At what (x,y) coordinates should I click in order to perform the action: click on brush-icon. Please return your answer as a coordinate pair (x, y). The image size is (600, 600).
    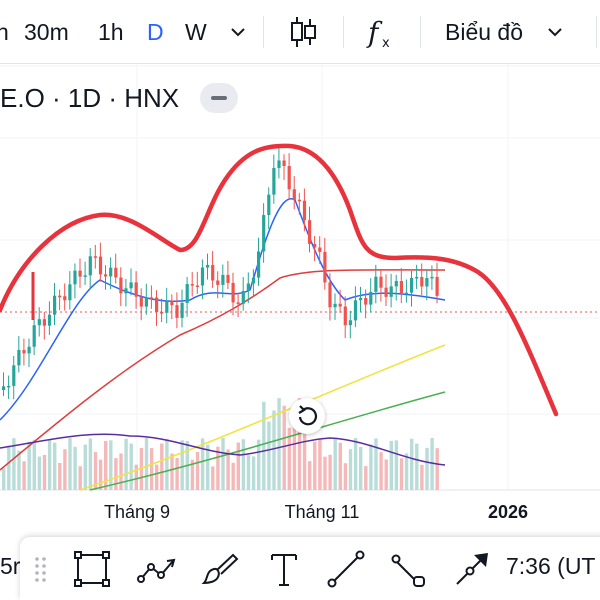
    Looking at the image, I should click on (220, 569).